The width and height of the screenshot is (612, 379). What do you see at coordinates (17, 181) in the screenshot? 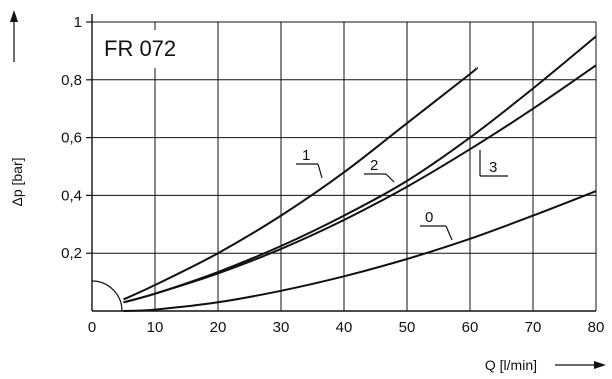
I see `y-axis-label: Δp [bar]` at bounding box center [17, 181].